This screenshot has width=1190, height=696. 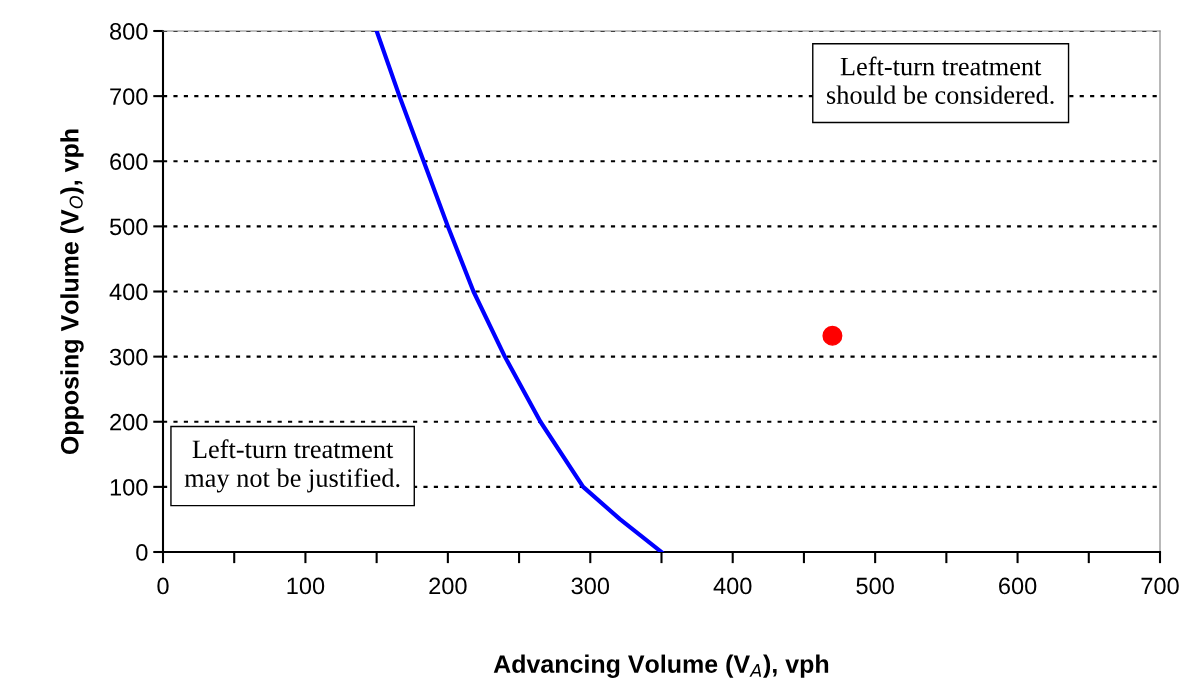 I want to click on y-tick-label: 200, so click(x=129, y=422).